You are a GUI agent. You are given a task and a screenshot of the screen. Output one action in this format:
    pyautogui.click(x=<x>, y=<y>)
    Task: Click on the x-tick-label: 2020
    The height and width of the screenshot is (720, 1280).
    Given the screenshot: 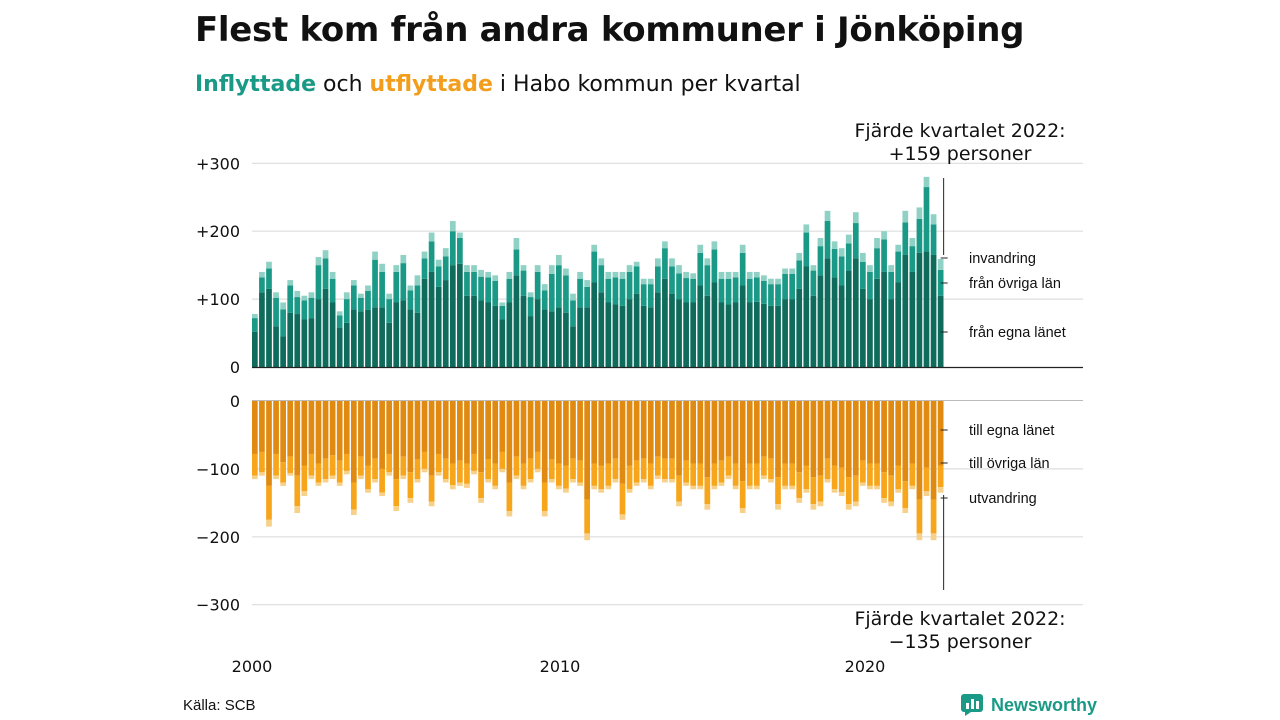 What is the action you would take?
    pyautogui.click(x=865, y=666)
    